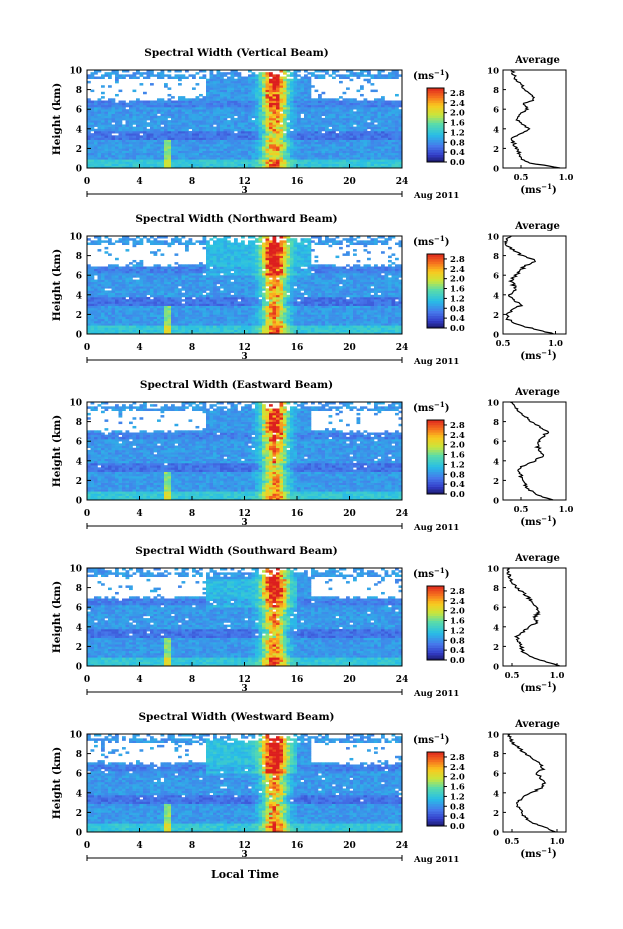 This screenshot has width=623, height=929. I want to click on colorbar-tick-label: 2.4, so click(457, 768).